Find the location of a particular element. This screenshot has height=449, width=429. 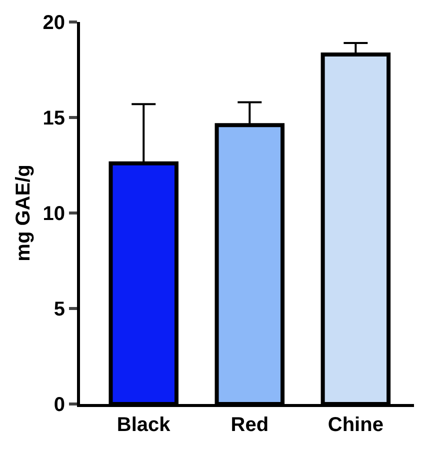

x-tick-label: Black is located at coordinates (144, 425).